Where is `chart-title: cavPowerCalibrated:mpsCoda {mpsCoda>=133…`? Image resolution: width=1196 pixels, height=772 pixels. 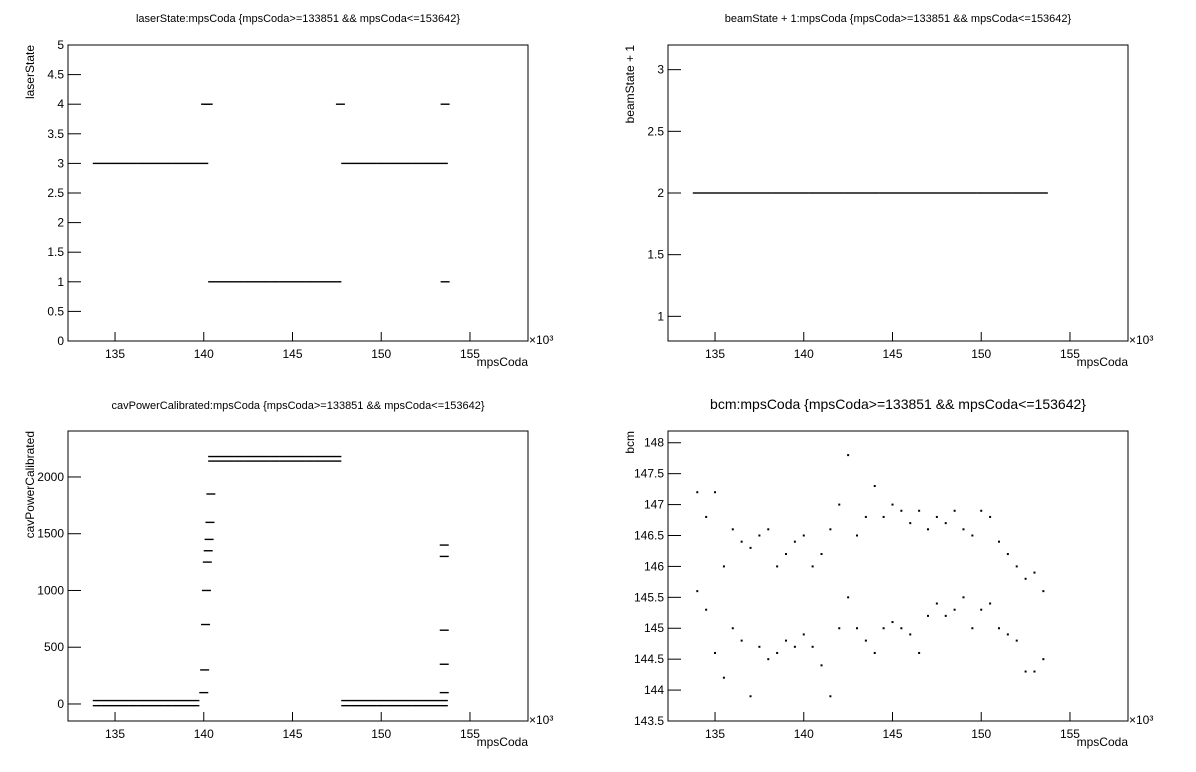 chart-title: cavPowerCalibrated:mpsCoda {mpsCoda>=133… is located at coordinates (297, 406).